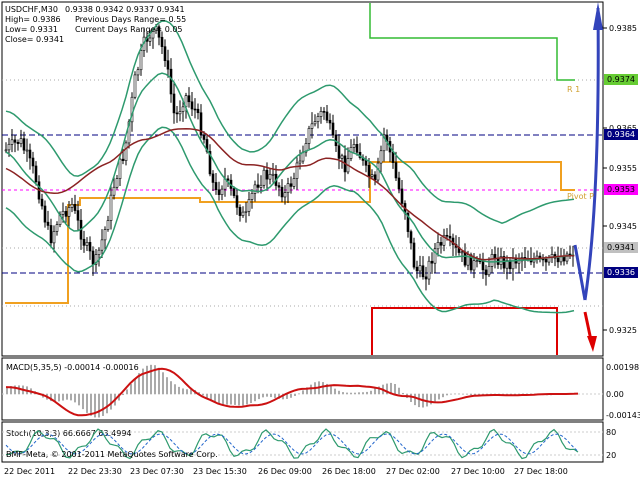  What do you see at coordinates (623, 330) in the screenshot?
I see `price-tick-label: 0.9325` at bounding box center [623, 330].